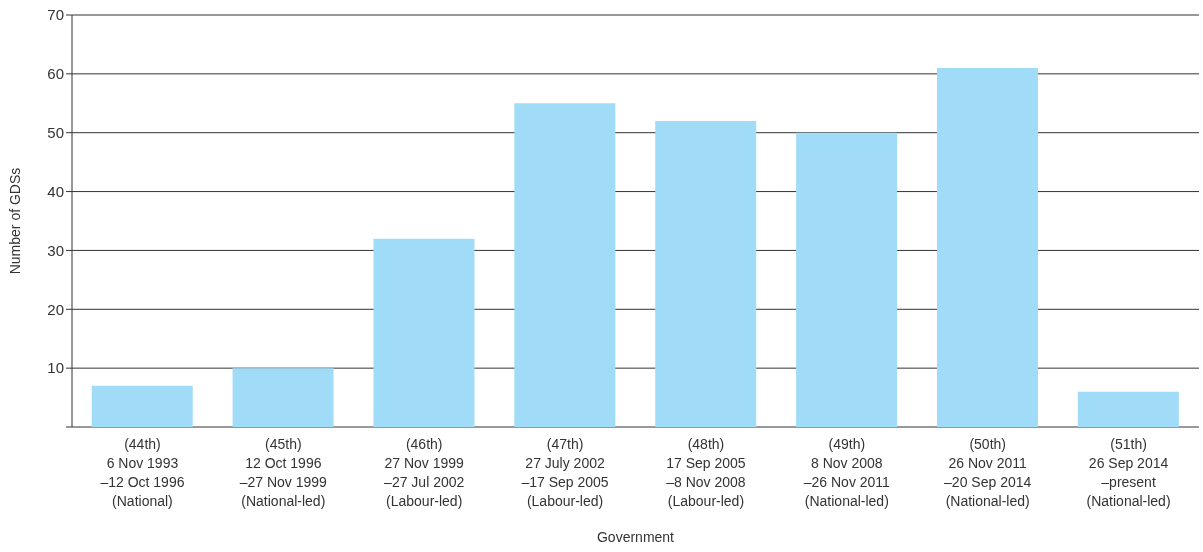 This screenshot has width=1203, height=552. Describe the element at coordinates (55, 133) in the screenshot. I see `y-tick-label: 50` at that location.